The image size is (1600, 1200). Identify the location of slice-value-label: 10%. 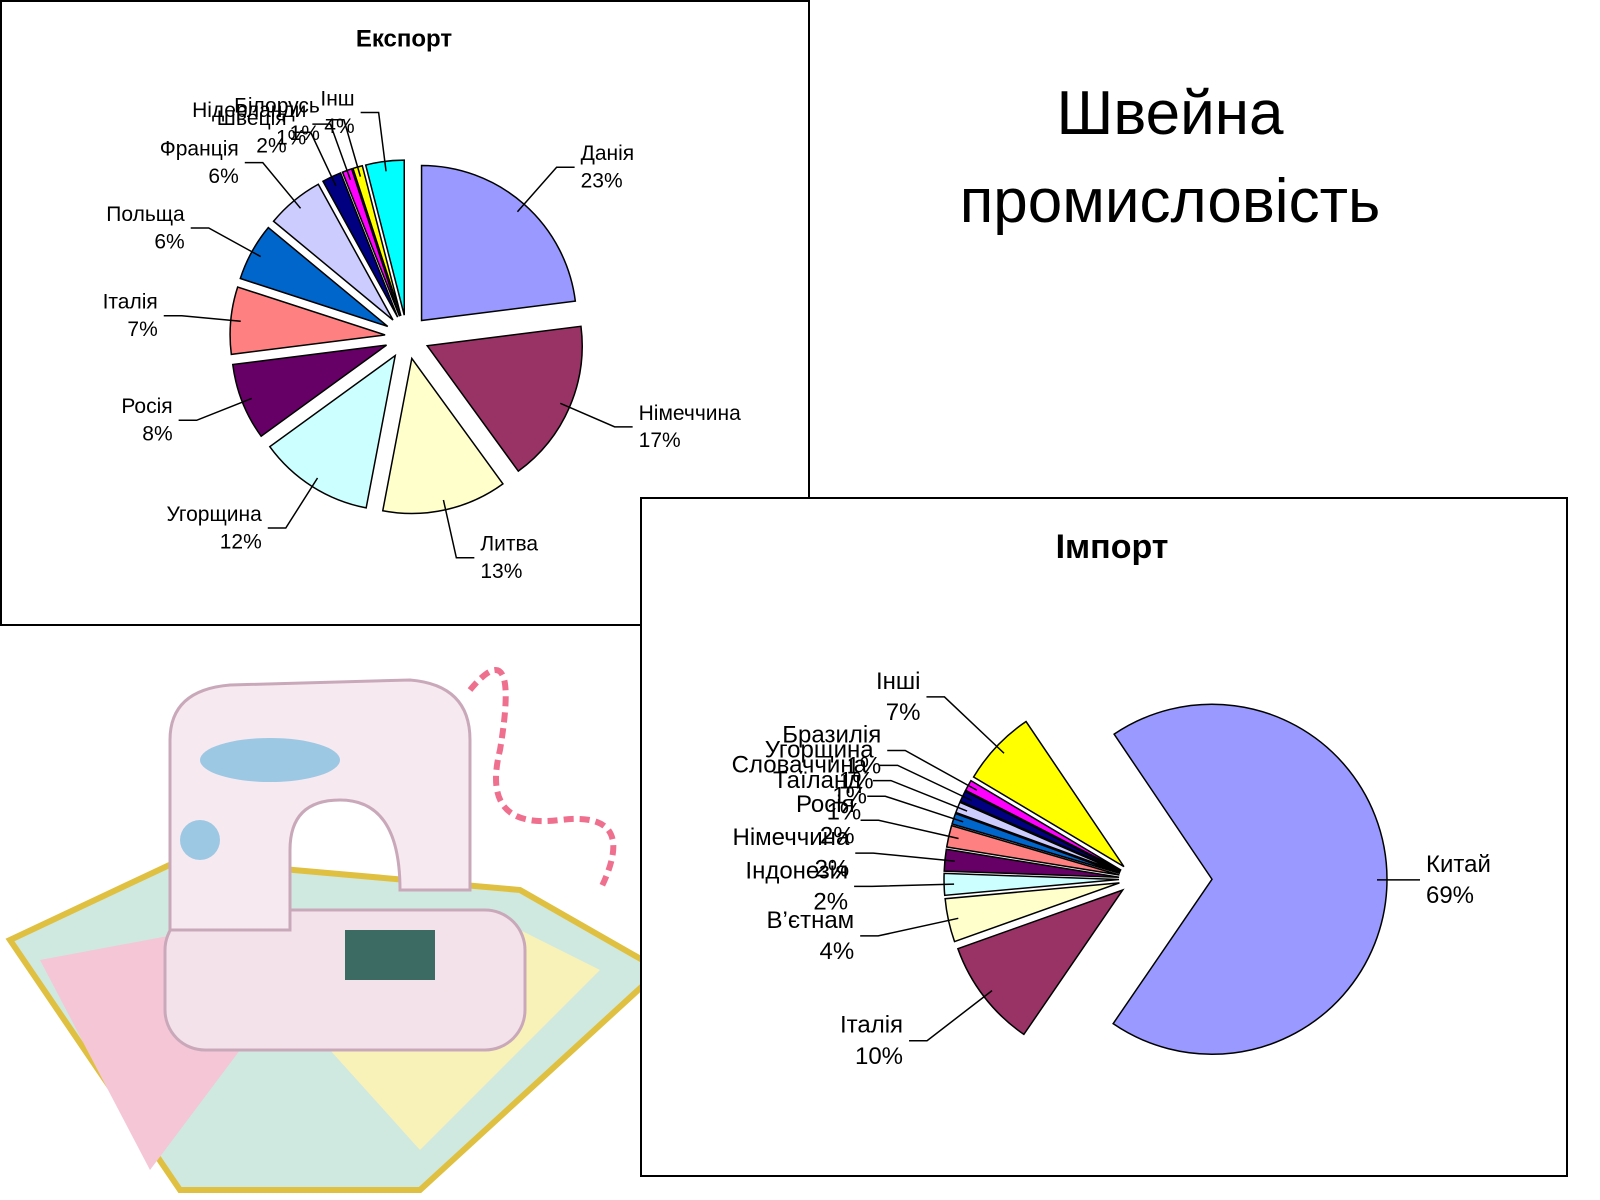
(879, 1056).